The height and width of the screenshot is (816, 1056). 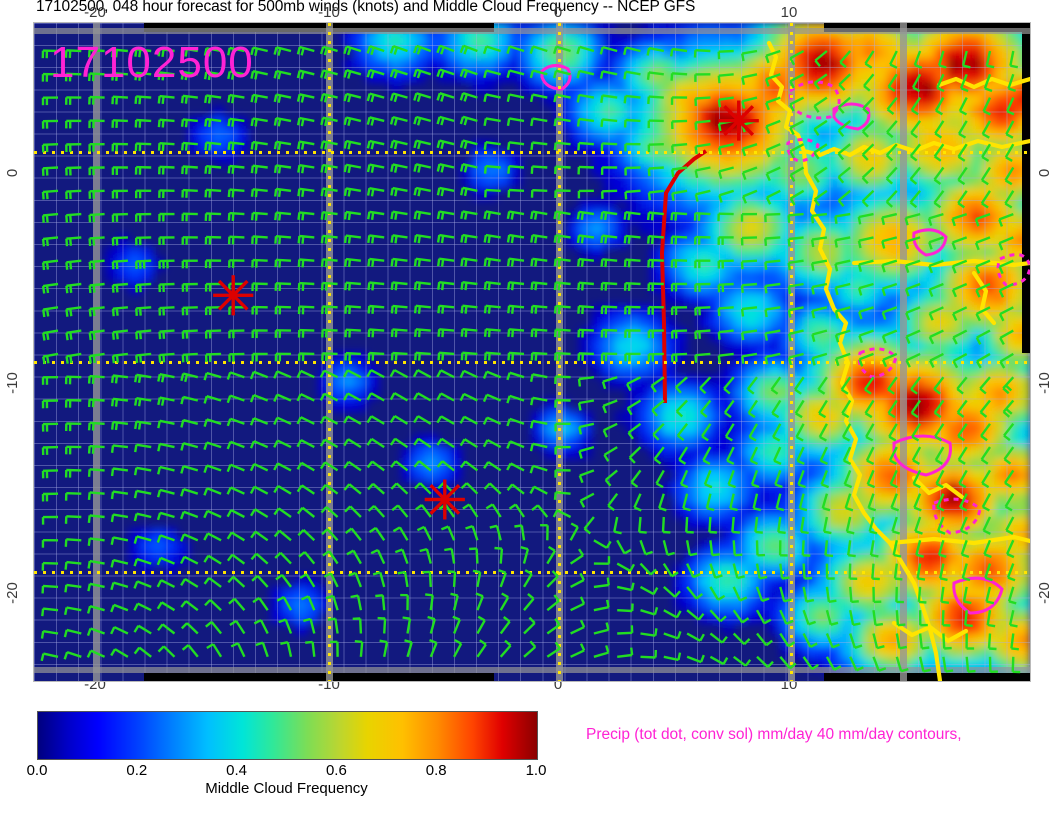 What do you see at coordinates (152, 62) in the screenshot?
I see `date-stamp: 17102500` at bounding box center [152, 62].